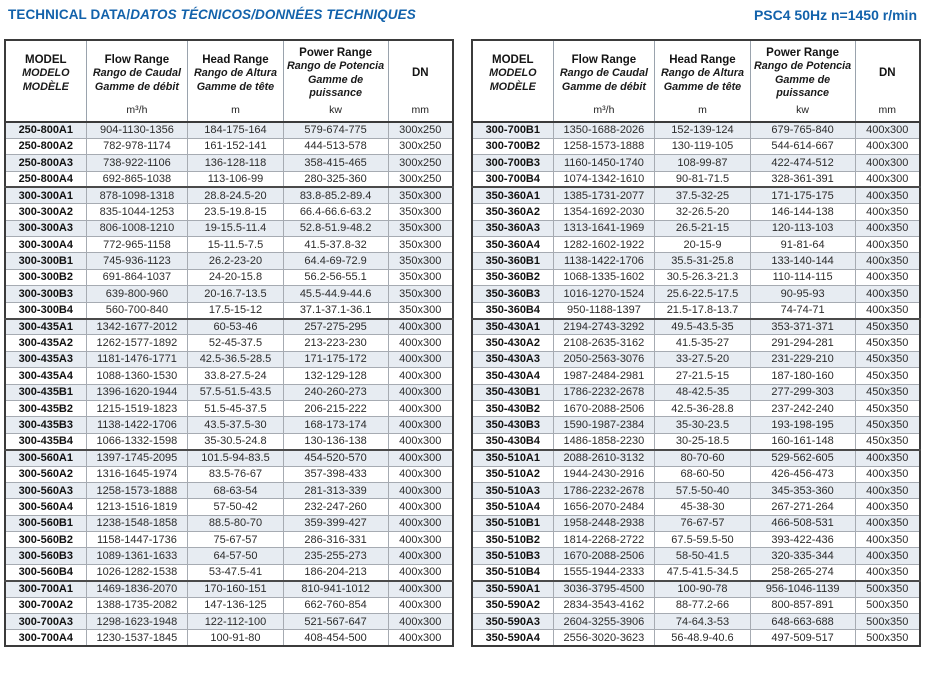 The height and width of the screenshot is (694, 925). Describe the element at coordinates (512, 588) in the screenshot. I see `model-cell: 350-590A1` at that location.